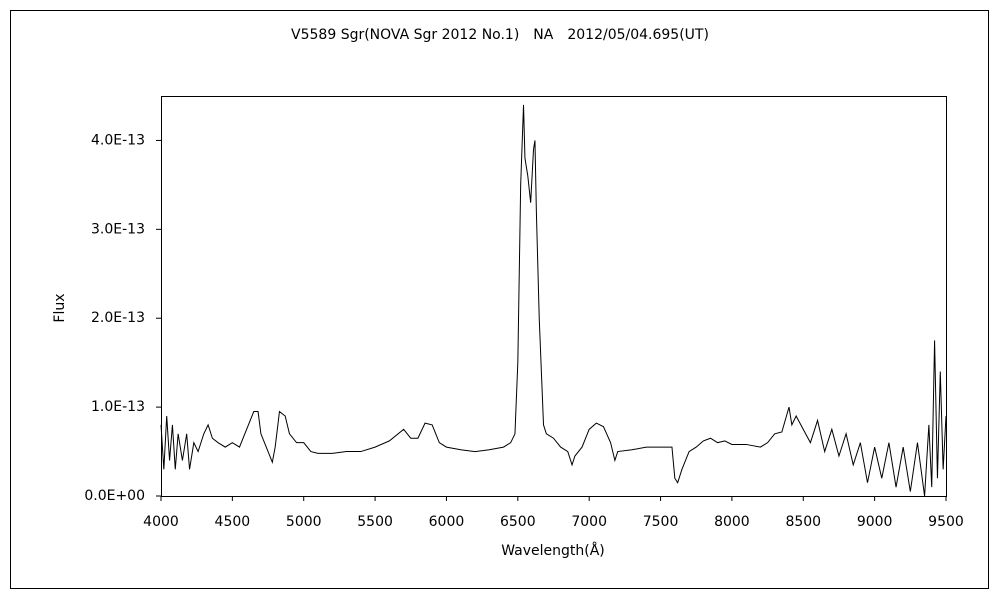  What do you see at coordinates (233, 522) in the screenshot?
I see `x-tick-label: 4500` at bounding box center [233, 522].